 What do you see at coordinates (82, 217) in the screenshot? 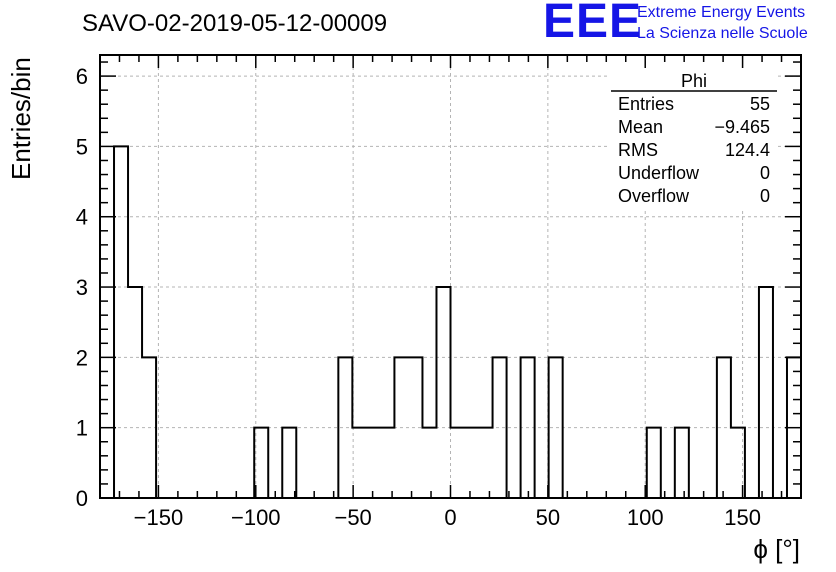
I see `y-tick-label: 4` at bounding box center [82, 217].